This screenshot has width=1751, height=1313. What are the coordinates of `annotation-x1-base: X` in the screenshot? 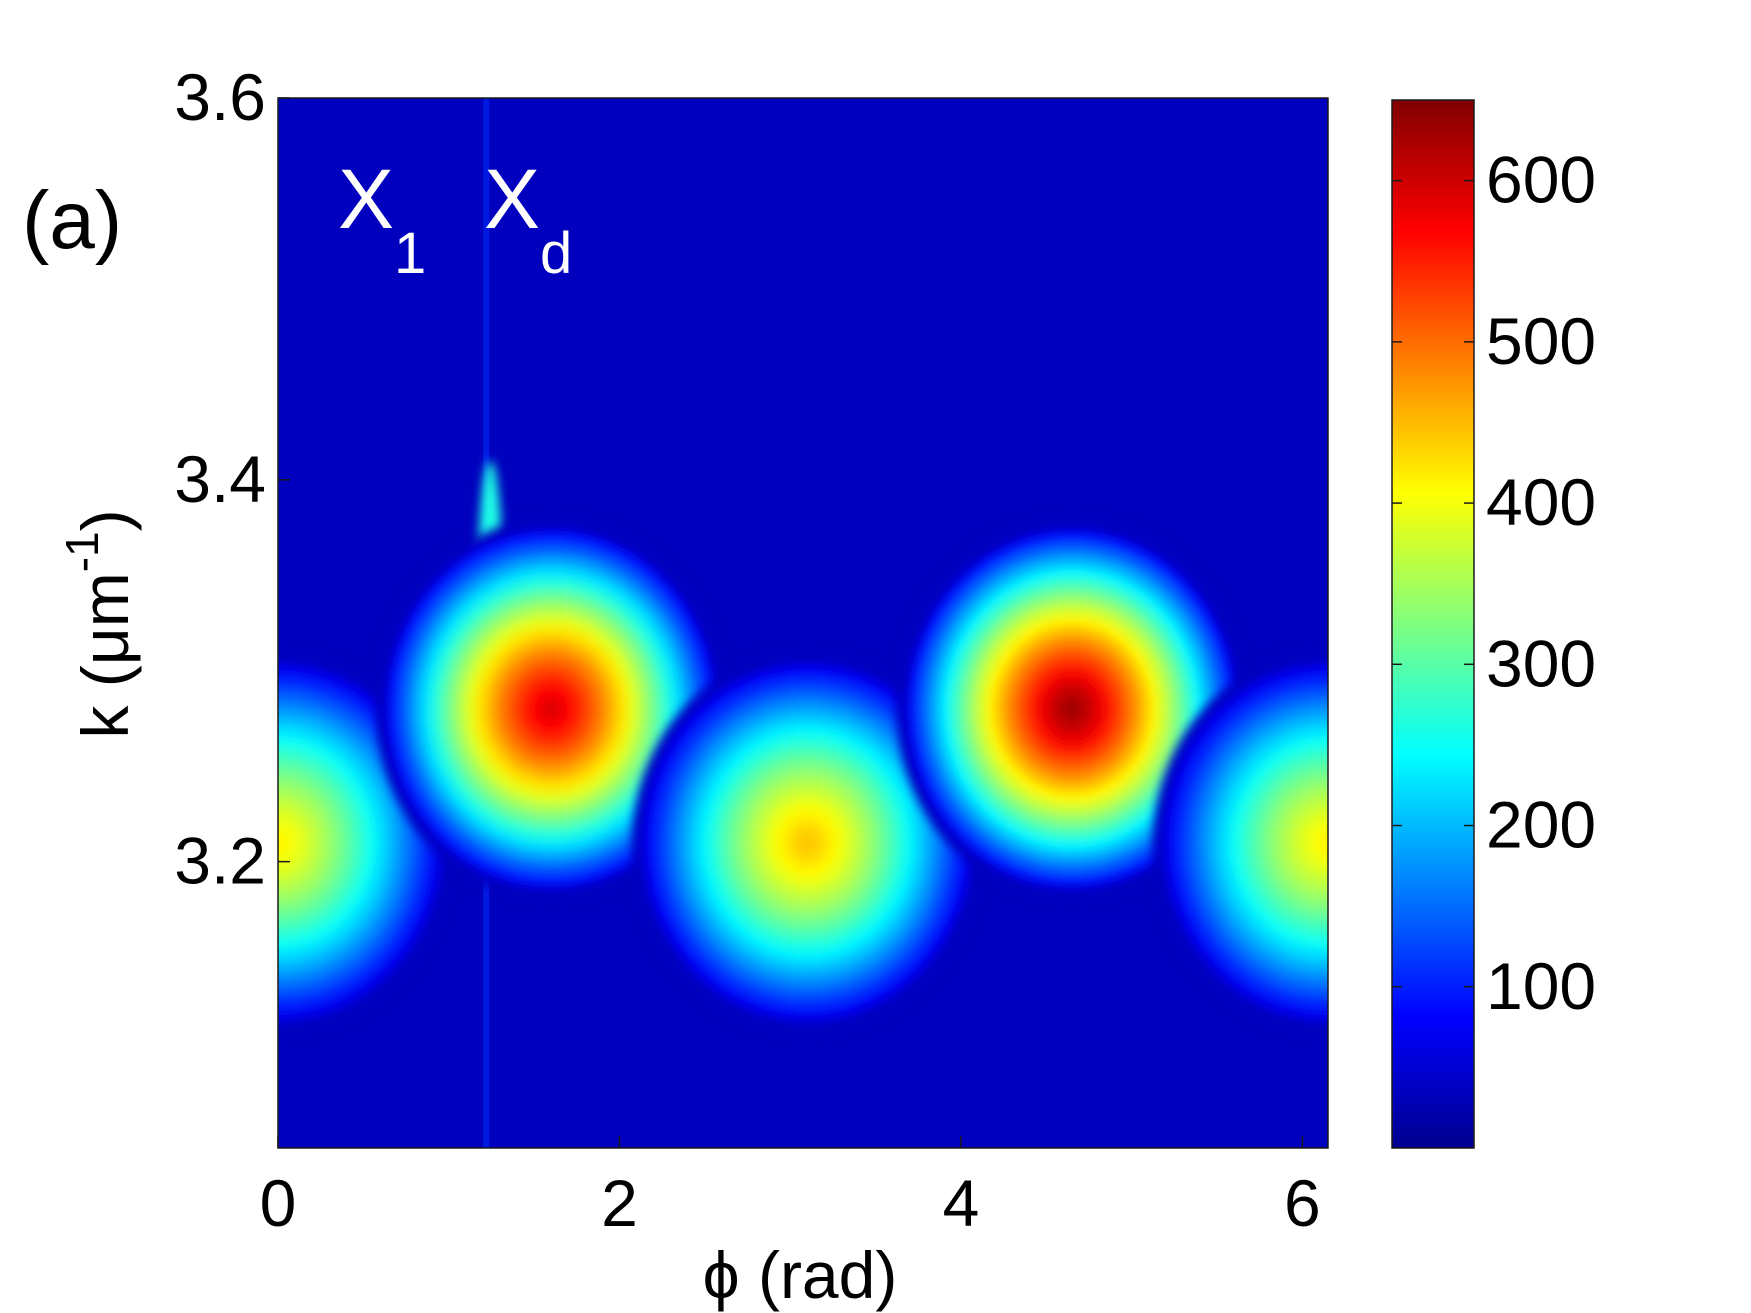 It's located at (366, 199).